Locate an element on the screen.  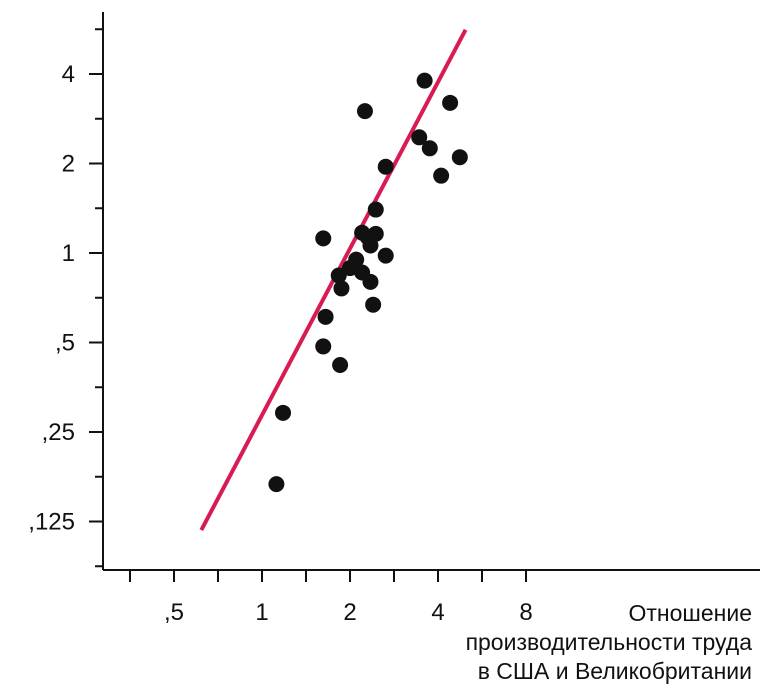
y-tick-label: ,125 is located at coordinates (51, 522).